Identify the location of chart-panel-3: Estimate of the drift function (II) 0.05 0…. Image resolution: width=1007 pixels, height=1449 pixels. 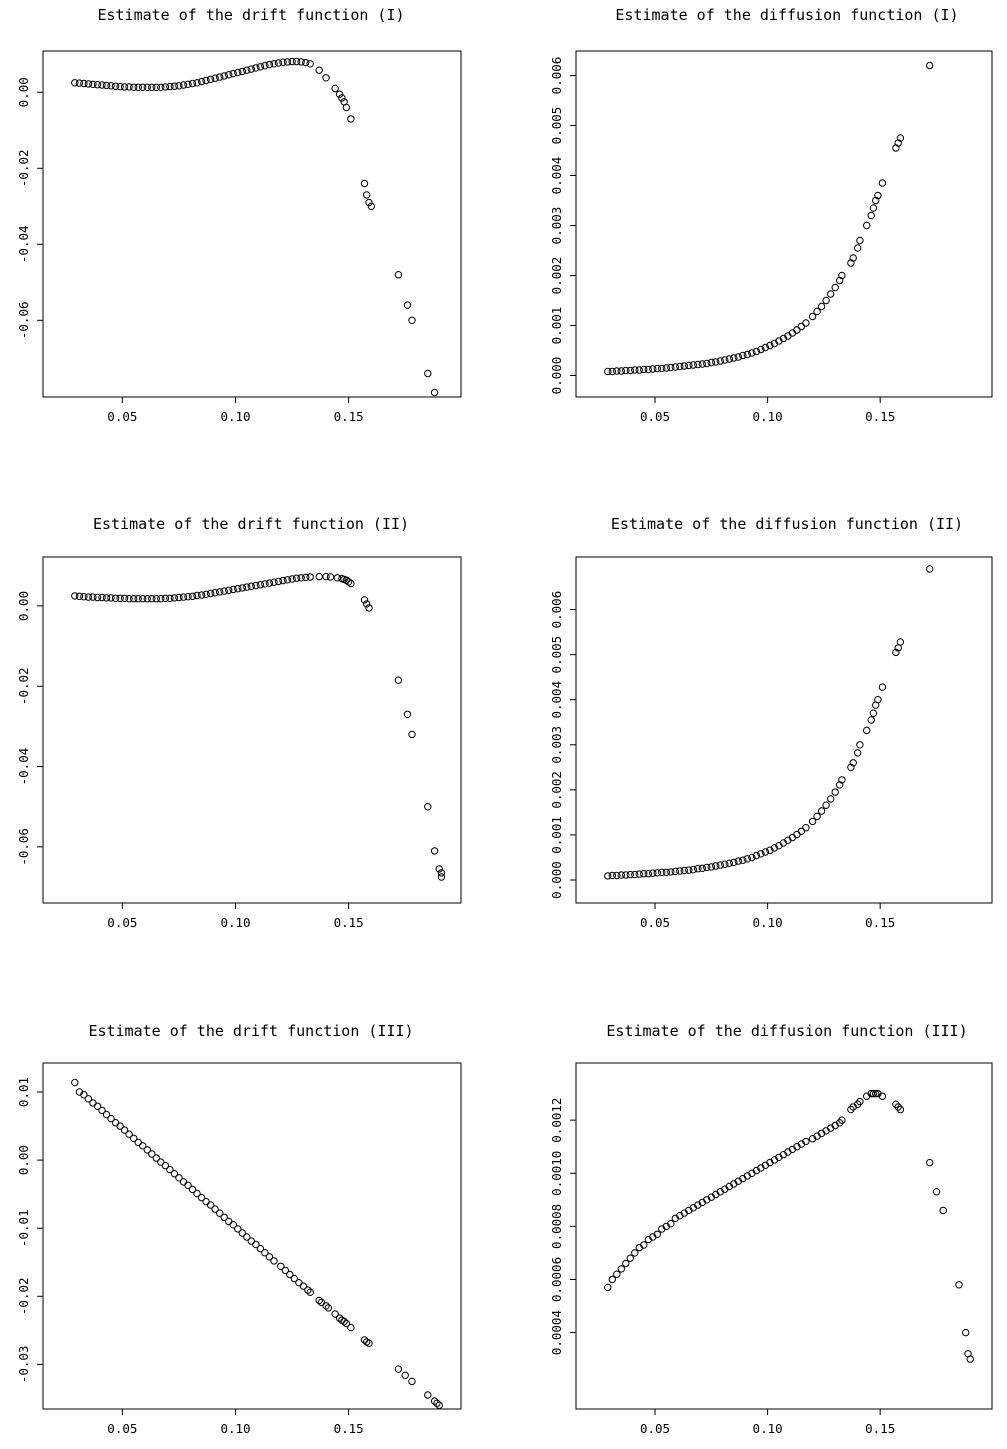
(239, 722).